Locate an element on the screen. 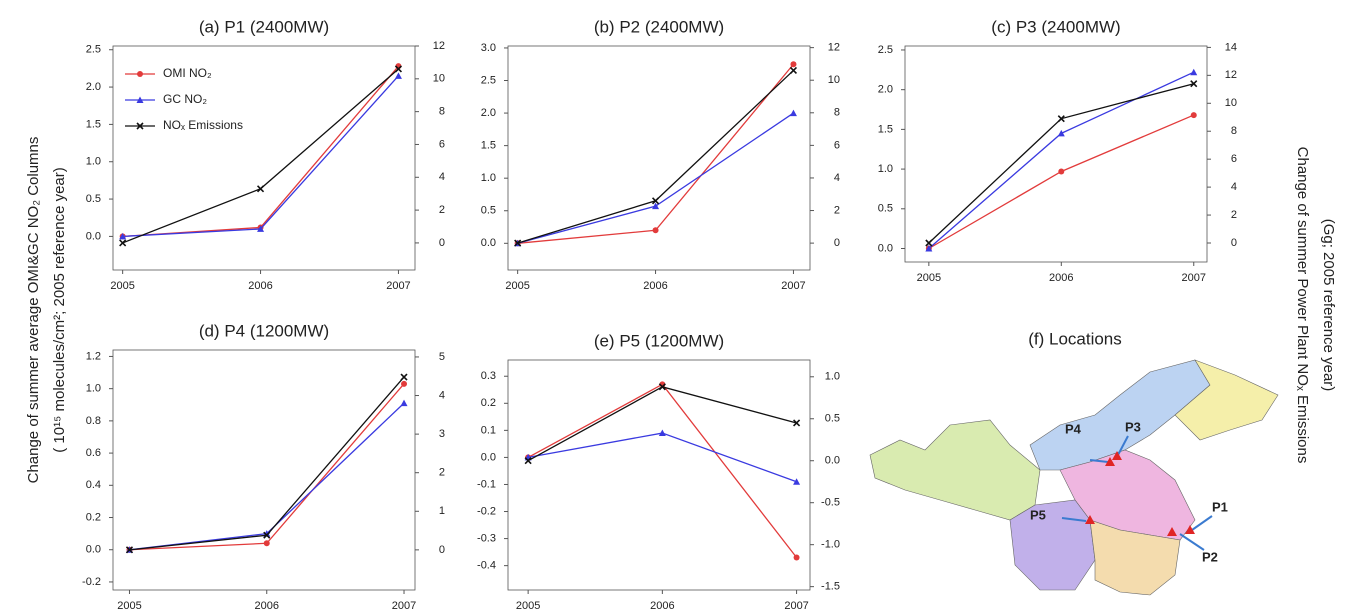 The image size is (1348, 615). y2-tick-label: 1 is located at coordinates (442, 511).